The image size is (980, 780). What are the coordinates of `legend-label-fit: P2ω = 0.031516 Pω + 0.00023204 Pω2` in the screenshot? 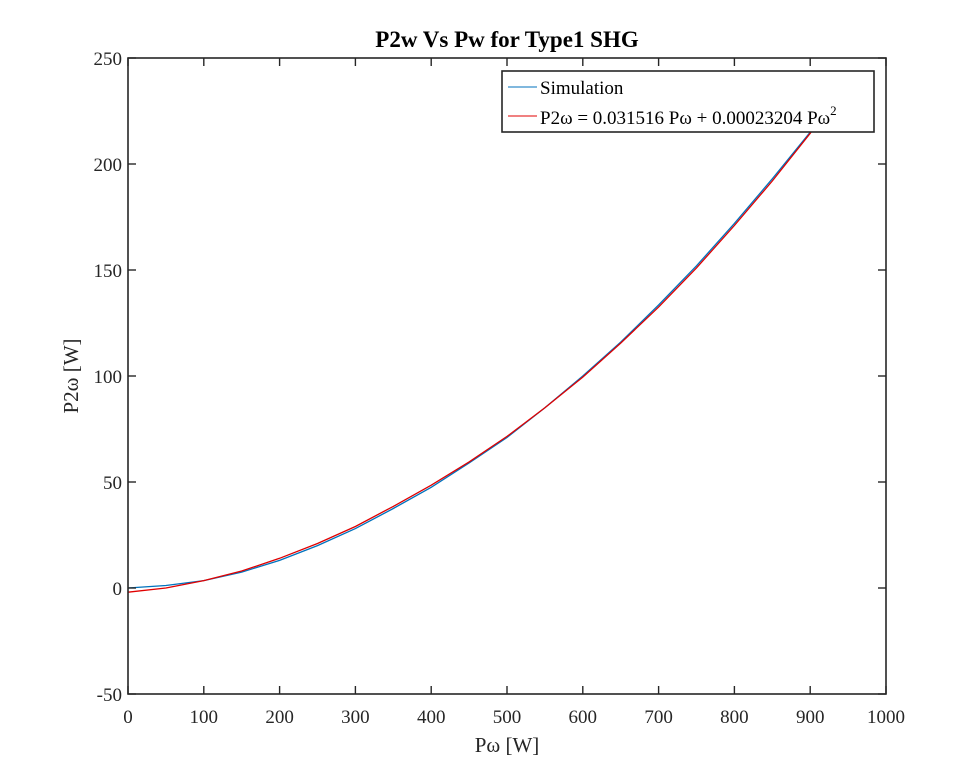 It's located at (688, 116).